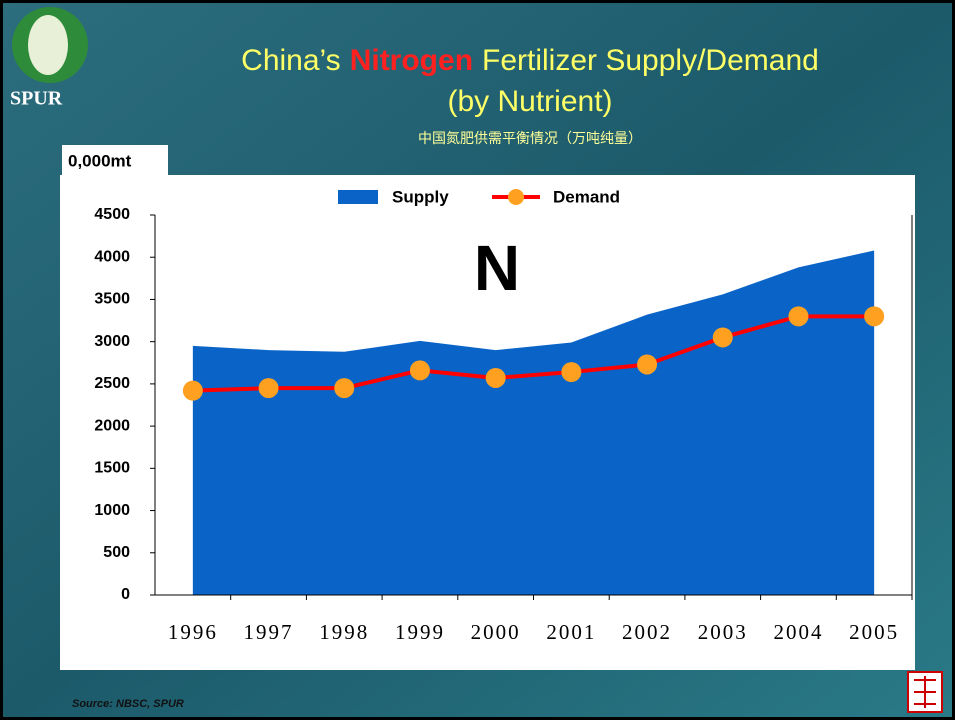 This screenshot has height=725, width=955. What do you see at coordinates (874, 632) in the screenshot?
I see `x-tick-label: 2005` at bounding box center [874, 632].